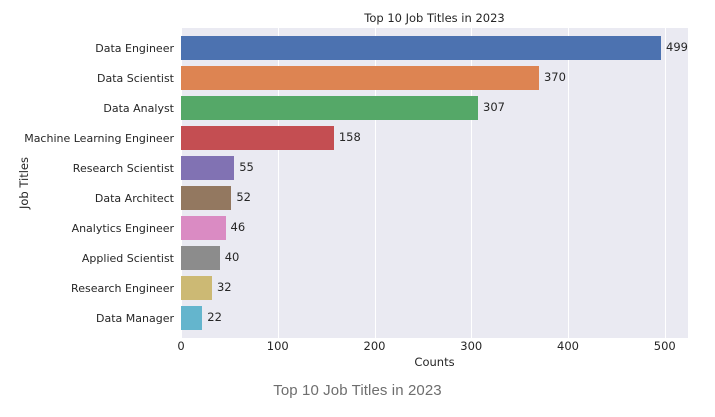  Describe the element at coordinates (87, 198) in the screenshot. I see `y-category-row: Data Architect` at that location.